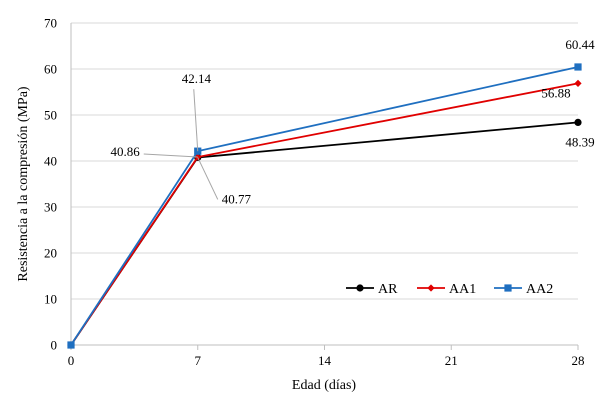 The image size is (605, 401). What do you see at coordinates (579, 141) in the screenshot?
I see `data-label-ar-28: 48.39` at bounding box center [579, 141].